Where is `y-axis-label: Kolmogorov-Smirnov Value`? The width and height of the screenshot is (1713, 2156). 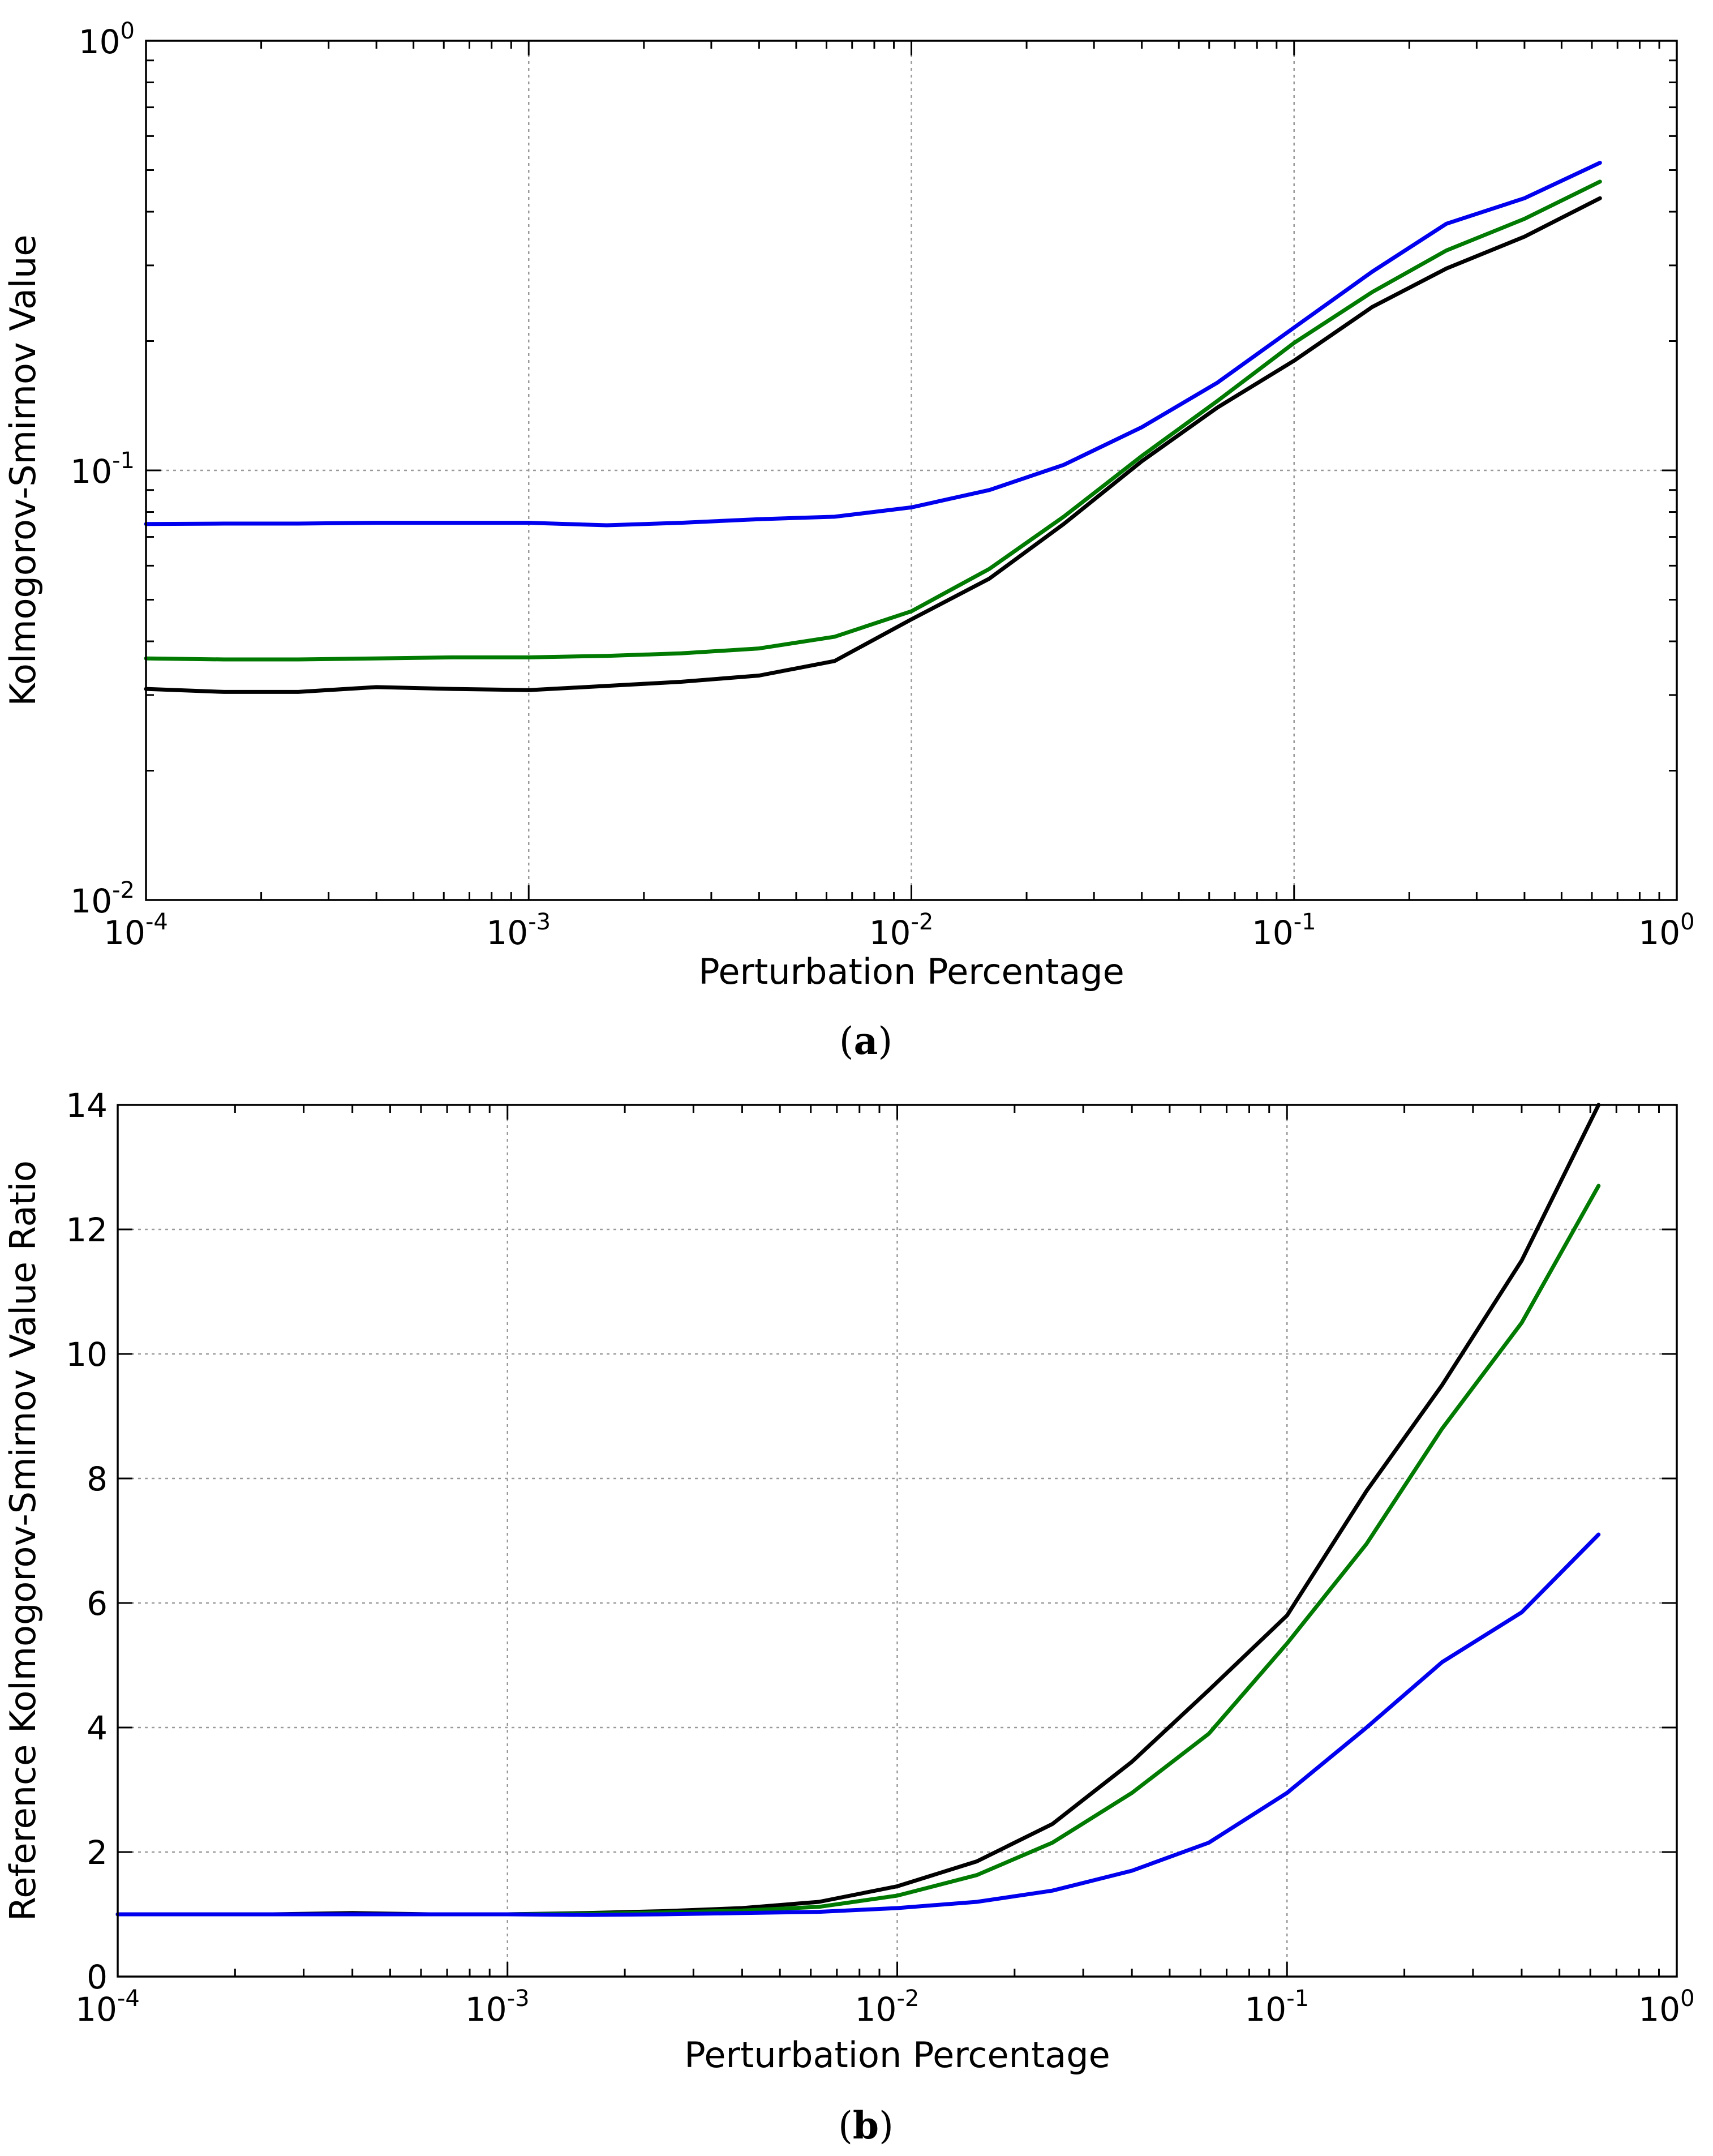
y-axis-label: Kolmogorov-Smirnov Value is located at coordinates (23, 470).